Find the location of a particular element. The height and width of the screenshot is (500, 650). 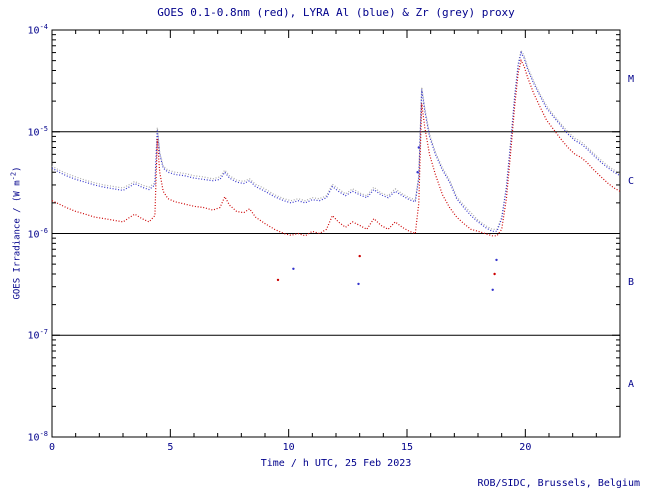

x-tick-label: 20 is located at coordinates (525, 447).